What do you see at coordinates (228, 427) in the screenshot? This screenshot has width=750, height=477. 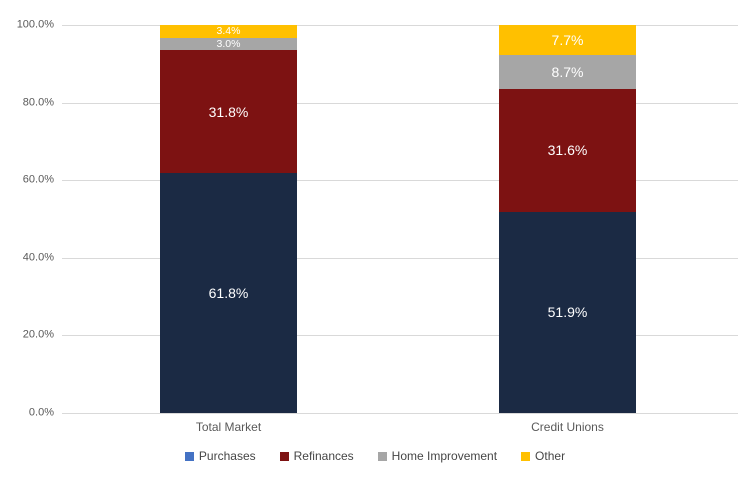 I see `x-axis-category-label: Total Market` at bounding box center [228, 427].